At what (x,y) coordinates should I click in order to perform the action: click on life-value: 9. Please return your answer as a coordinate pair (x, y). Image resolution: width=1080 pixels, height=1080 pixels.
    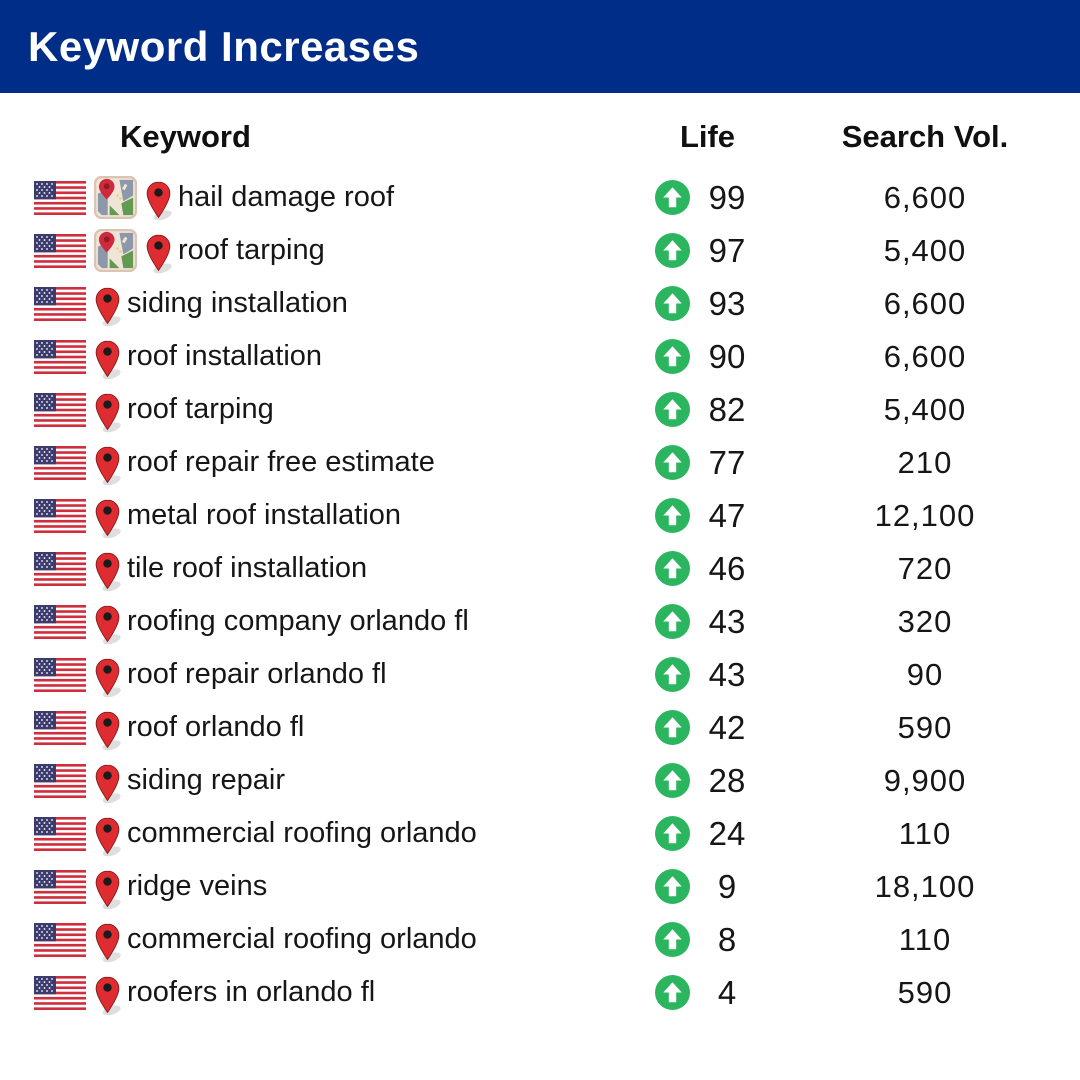
    Looking at the image, I should click on (727, 886).